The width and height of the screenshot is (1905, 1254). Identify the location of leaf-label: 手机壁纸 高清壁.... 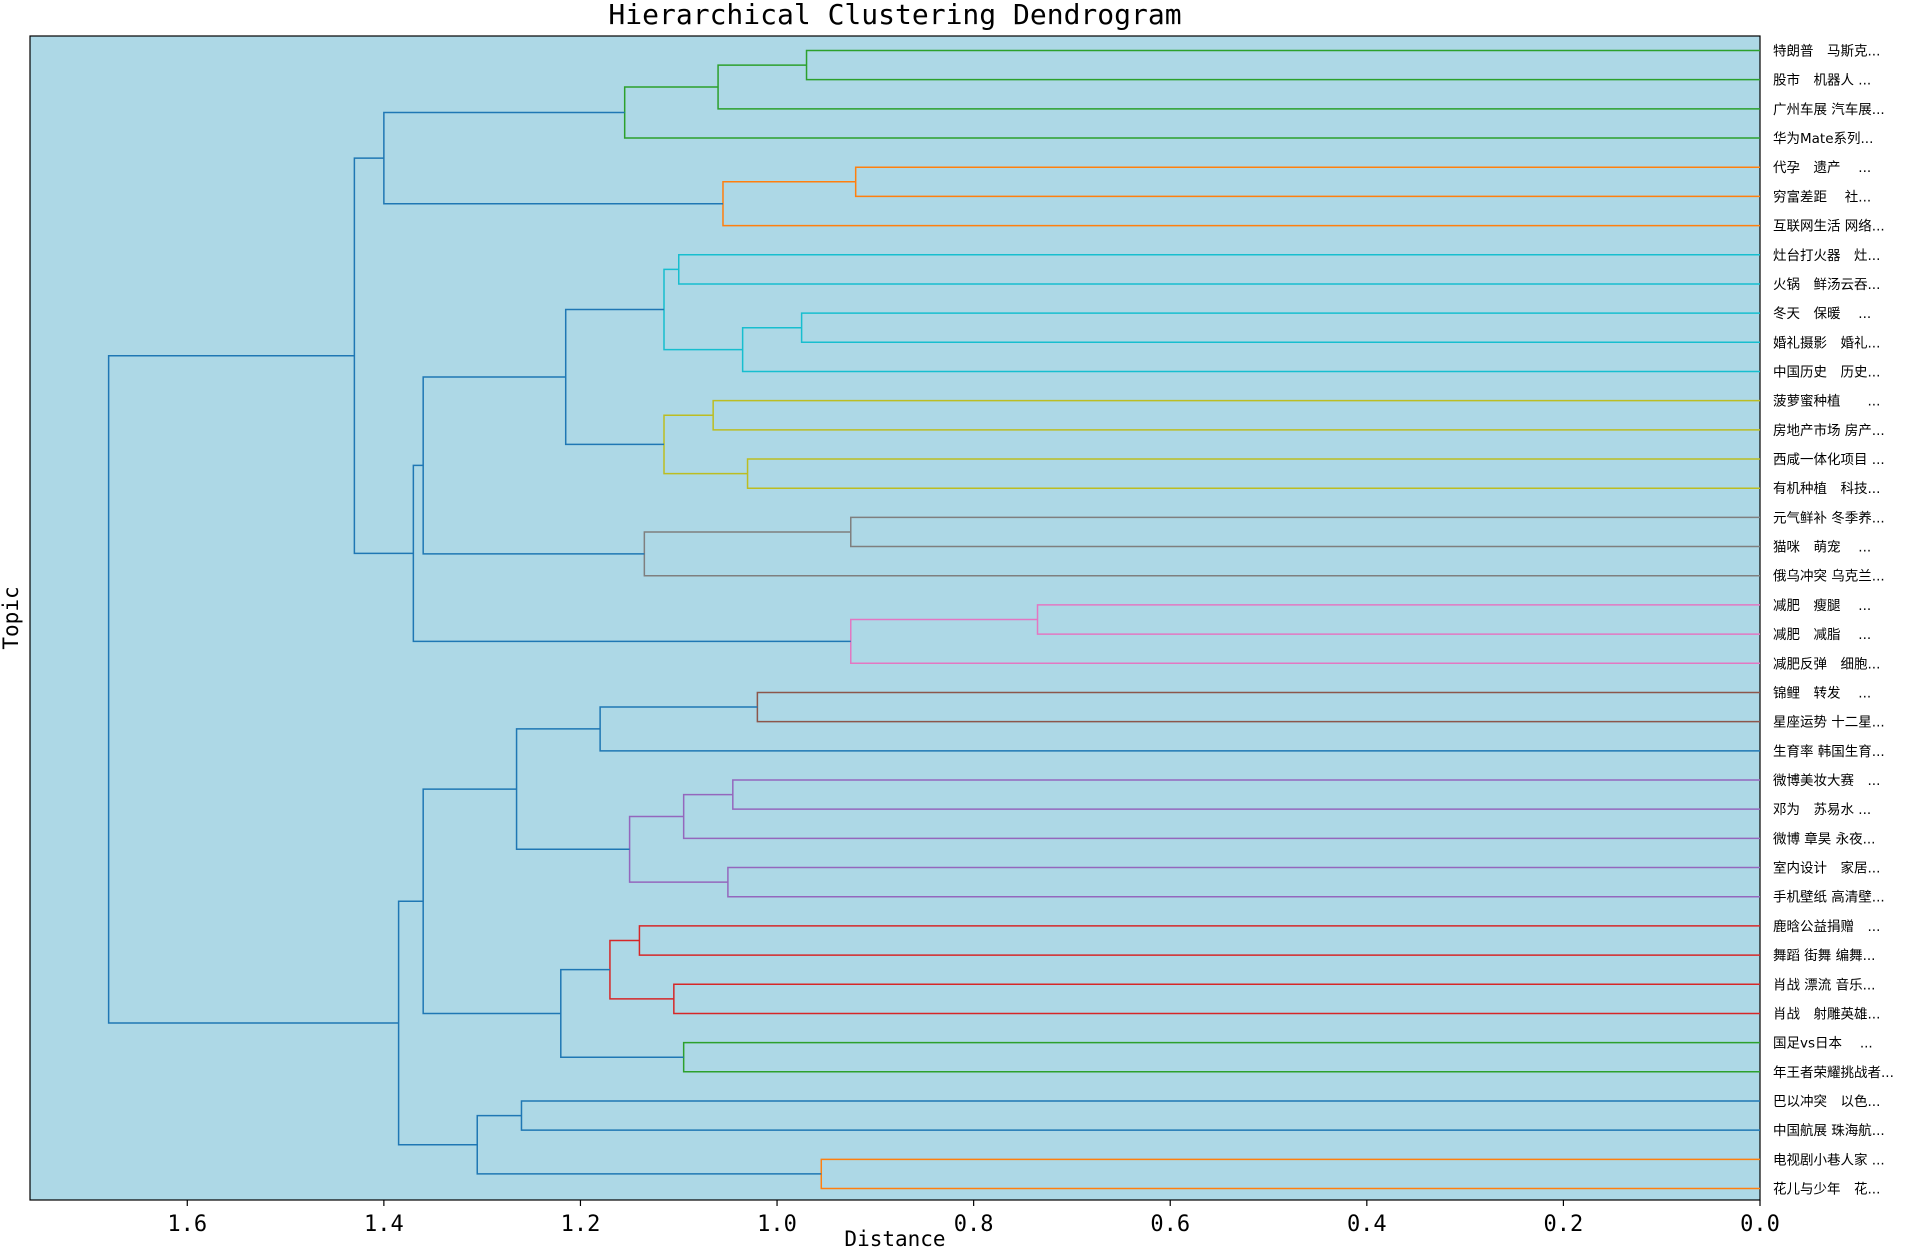
(1829, 897).